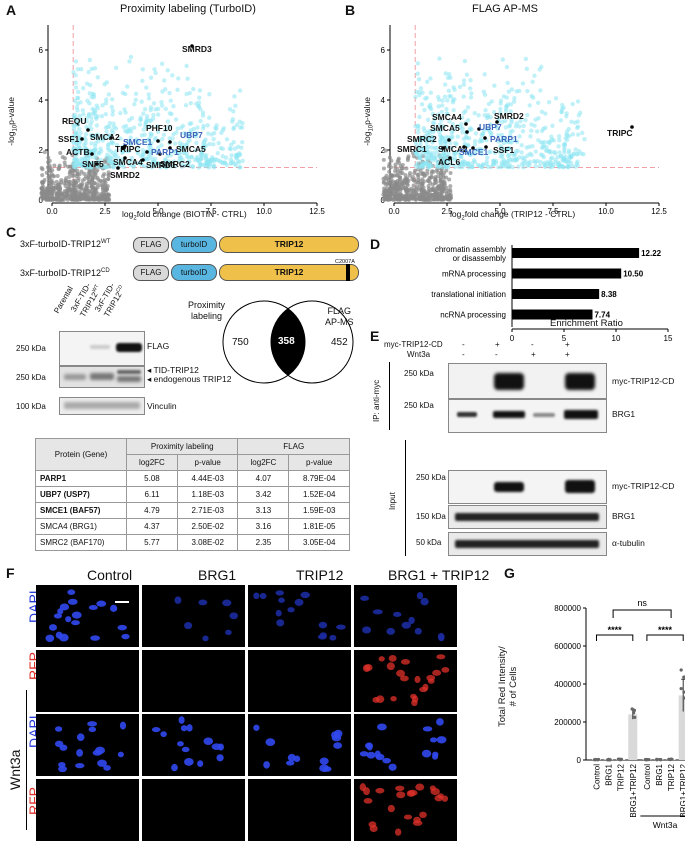 This screenshot has width=685, height=841. What do you see at coordinates (191, 135) in the screenshot?
I see `gene-label: UBP7` at bounding box center [191, 135].